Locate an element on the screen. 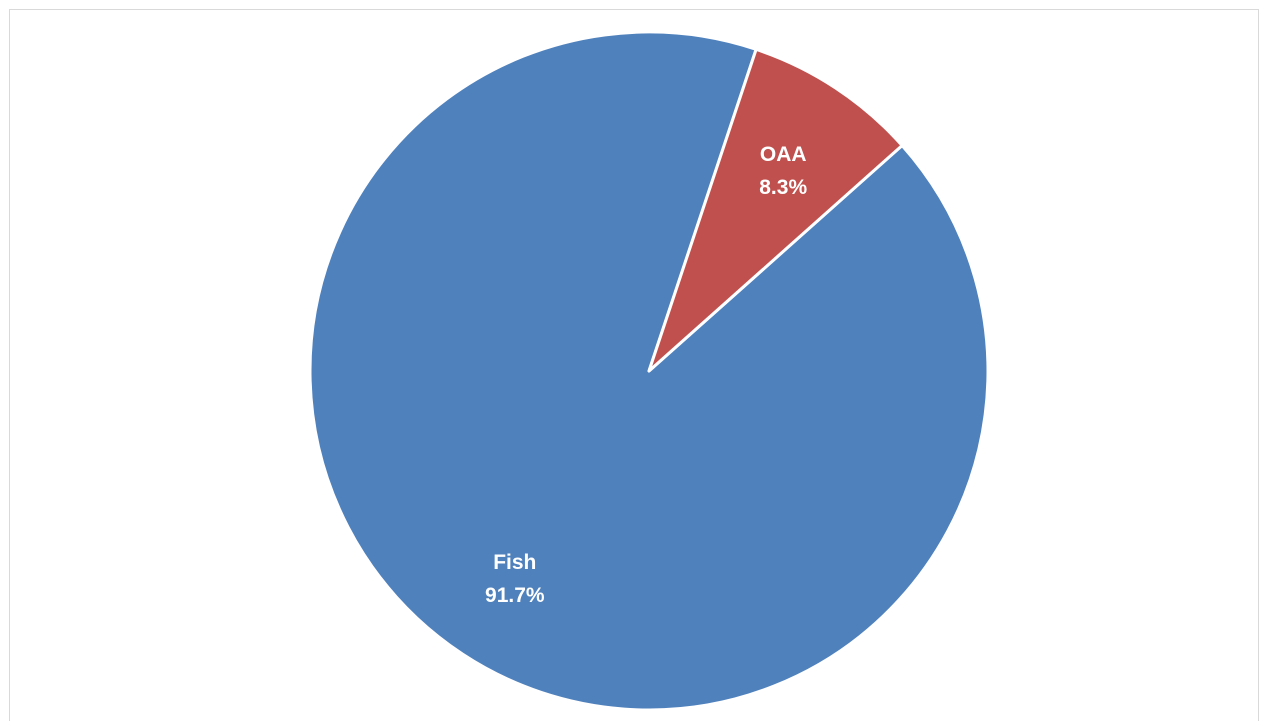 The image size is (1268, 722). pie-slice-oaa is located at coordinates (775, 210).